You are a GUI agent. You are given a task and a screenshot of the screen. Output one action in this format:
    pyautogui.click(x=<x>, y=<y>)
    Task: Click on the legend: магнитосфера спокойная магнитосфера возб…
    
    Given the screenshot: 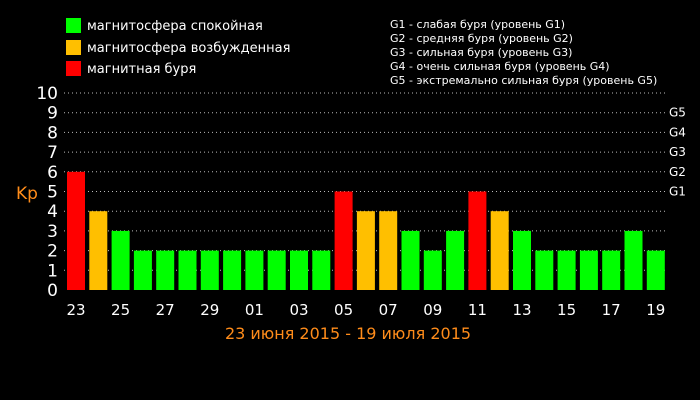 What is the action you would take?
    pyautogui.click(x=178, y=47)
    